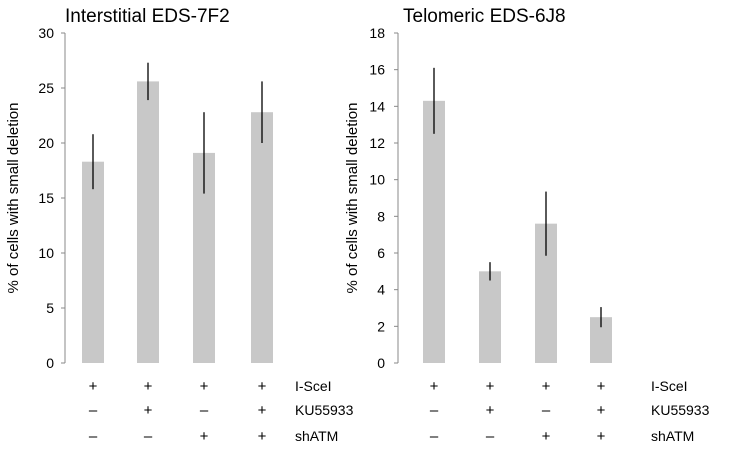  Describe the element at coordinates (381, 253) in the screenshot. I see `y-tick-label: 6` at that location.